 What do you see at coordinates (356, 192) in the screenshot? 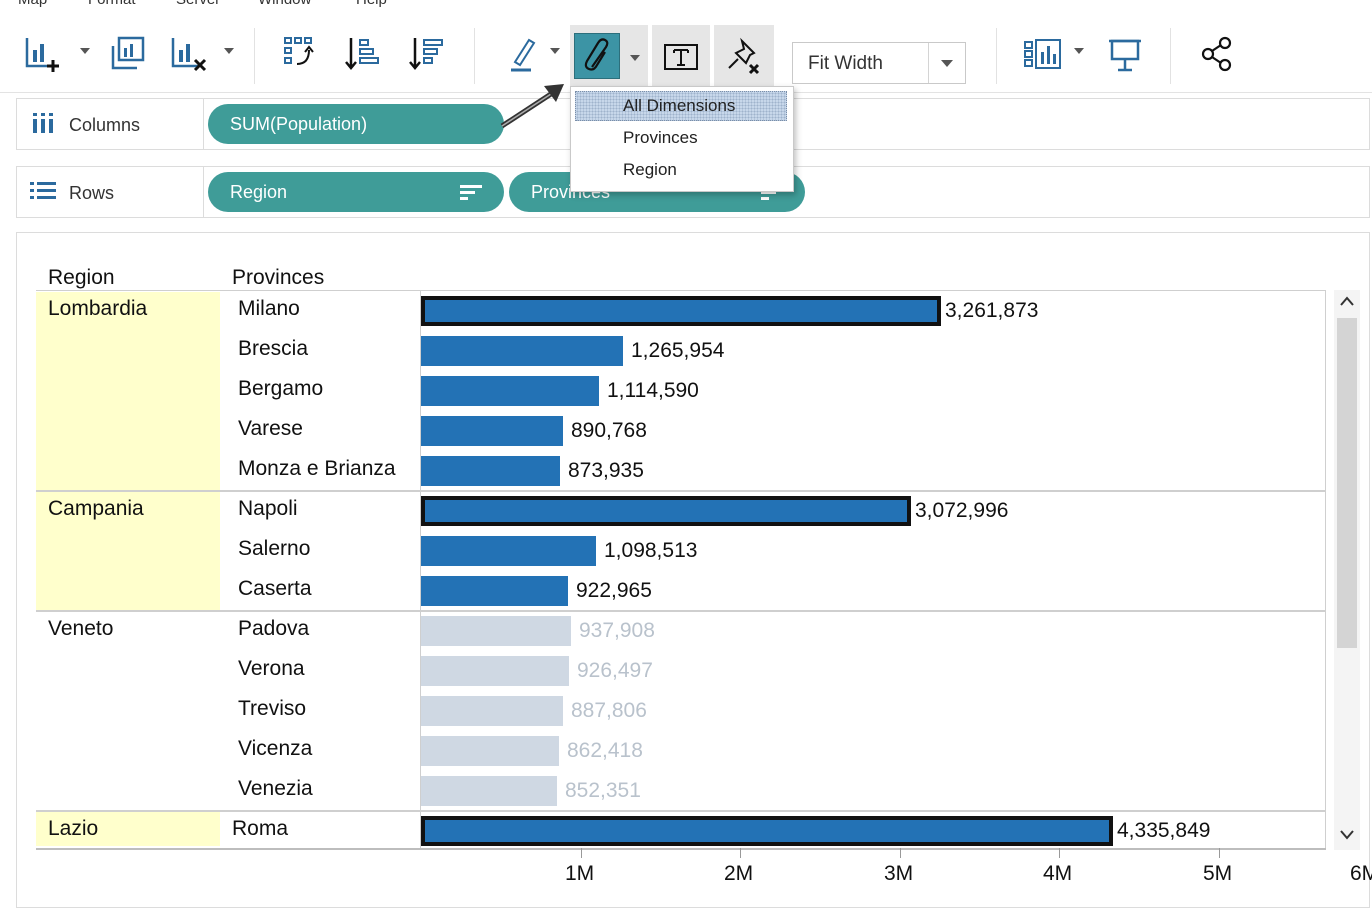
I see `region-pill: Region` at bounding box center [356, 192].